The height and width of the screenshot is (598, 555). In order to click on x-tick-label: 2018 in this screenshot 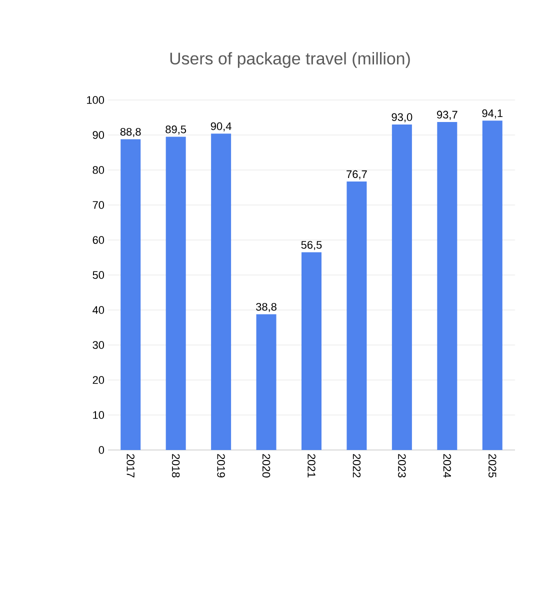, I will do `click(176, 466)`.